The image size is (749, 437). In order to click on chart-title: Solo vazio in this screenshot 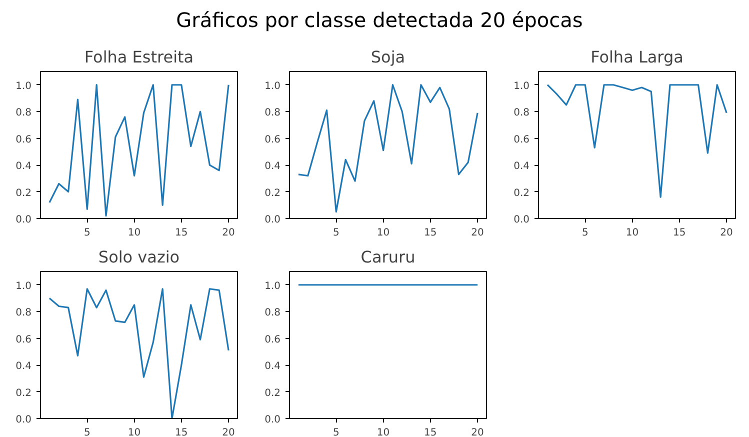, I will do `click(139, 257)`.